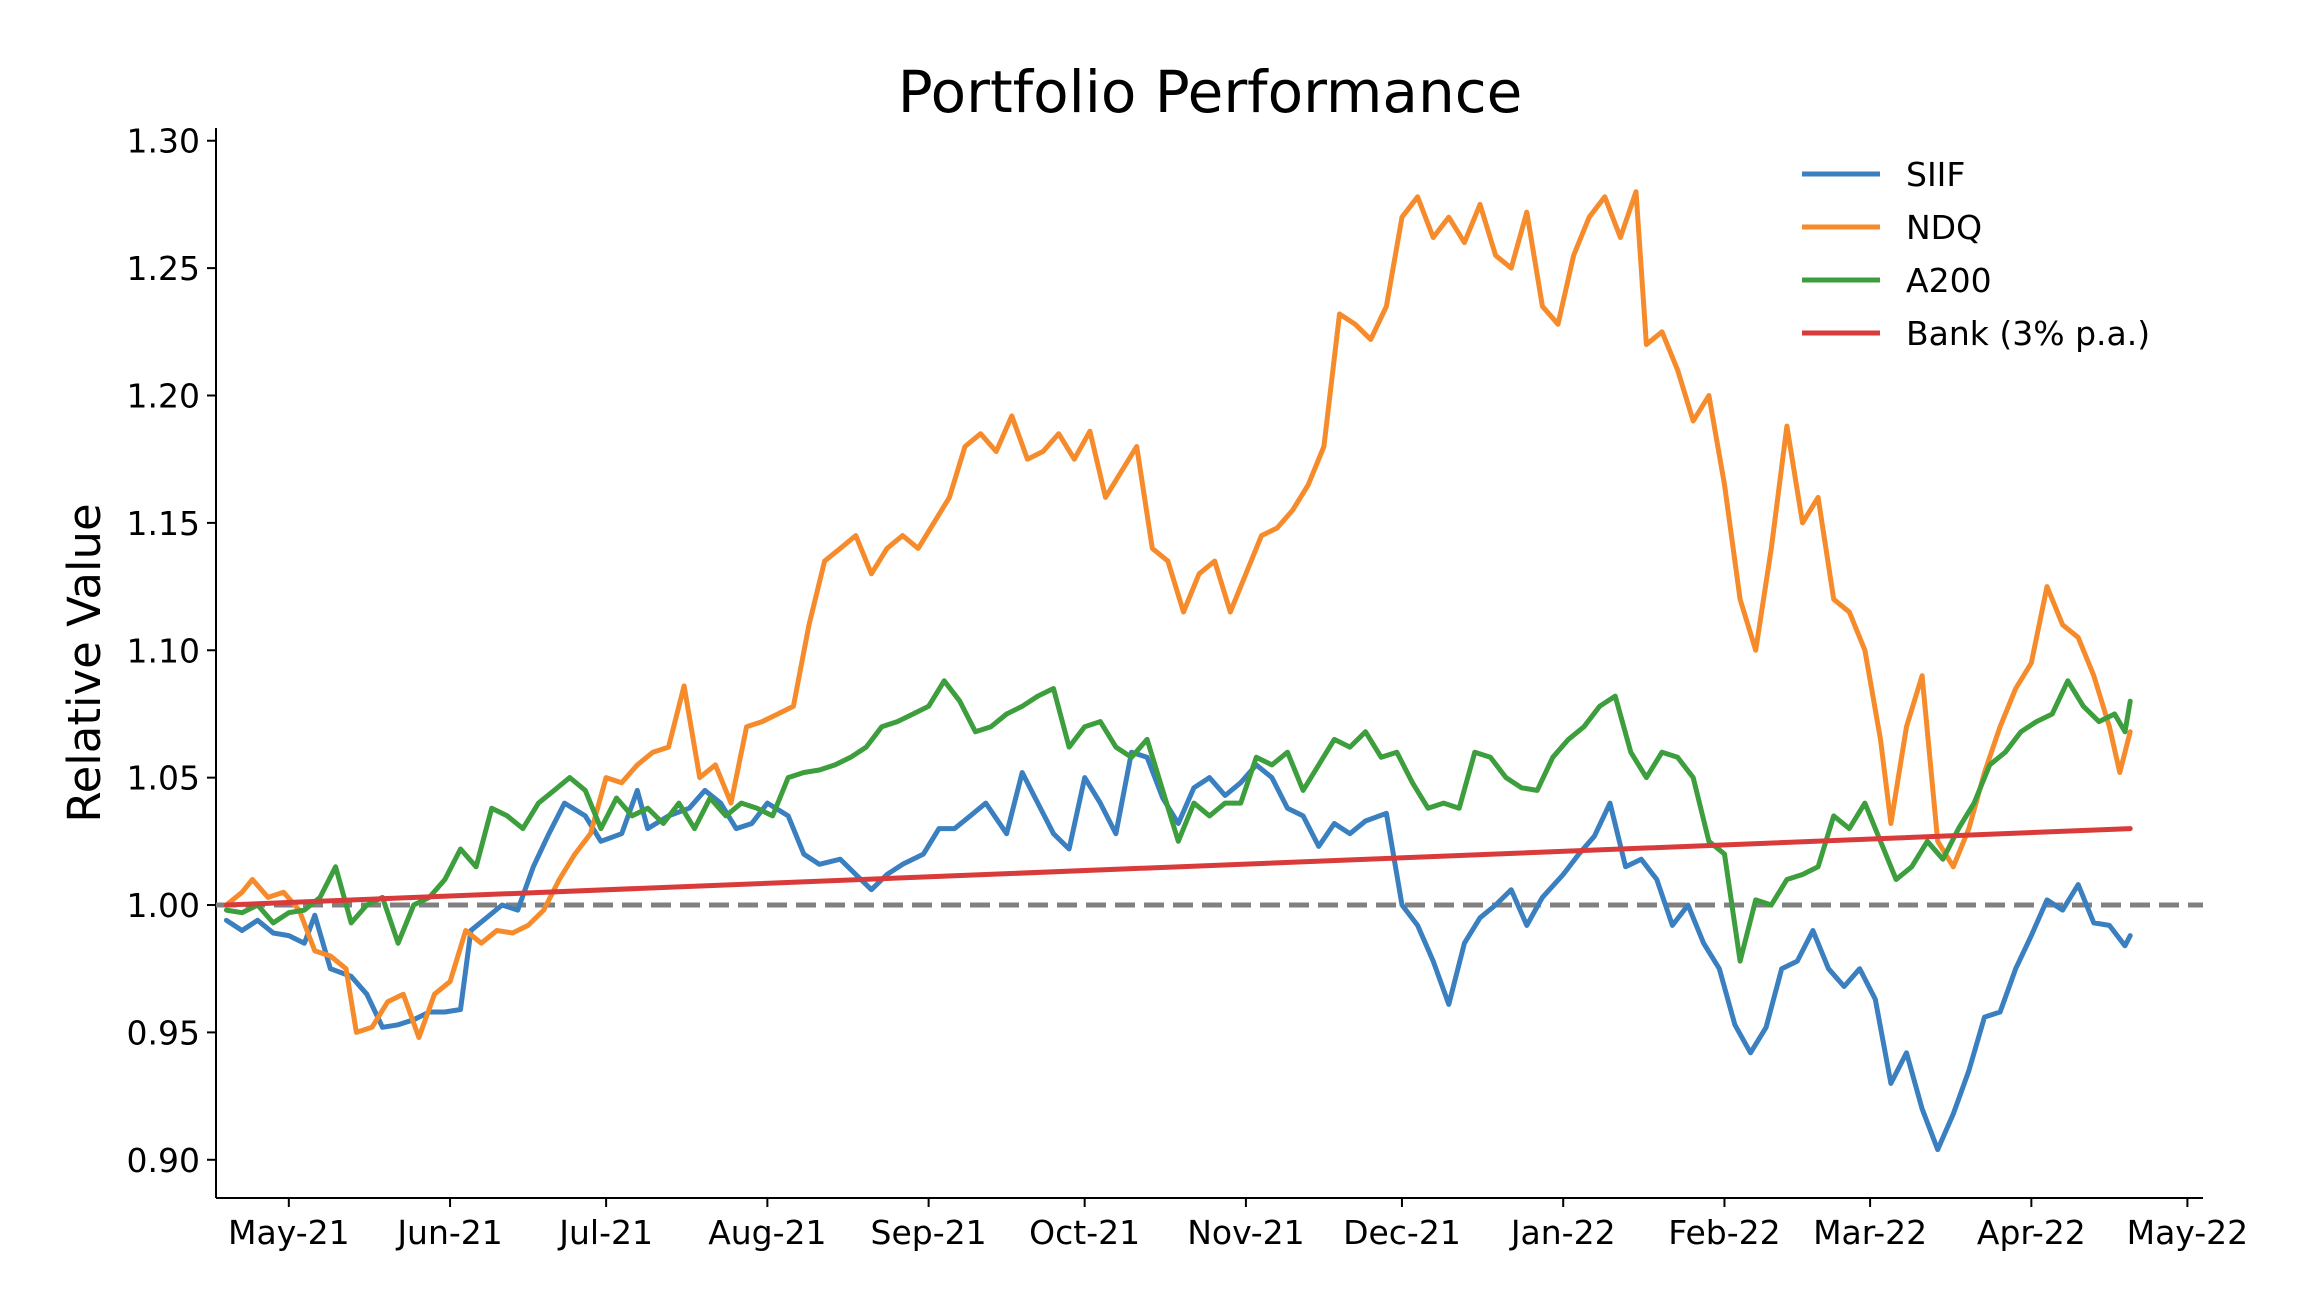 The width and height of the screenshot is (2304, 1296). What do you see at coordinates (163, 905) in the screenshot?
I see `y-tick-label: 1.00` at bounding box center [163, 905].